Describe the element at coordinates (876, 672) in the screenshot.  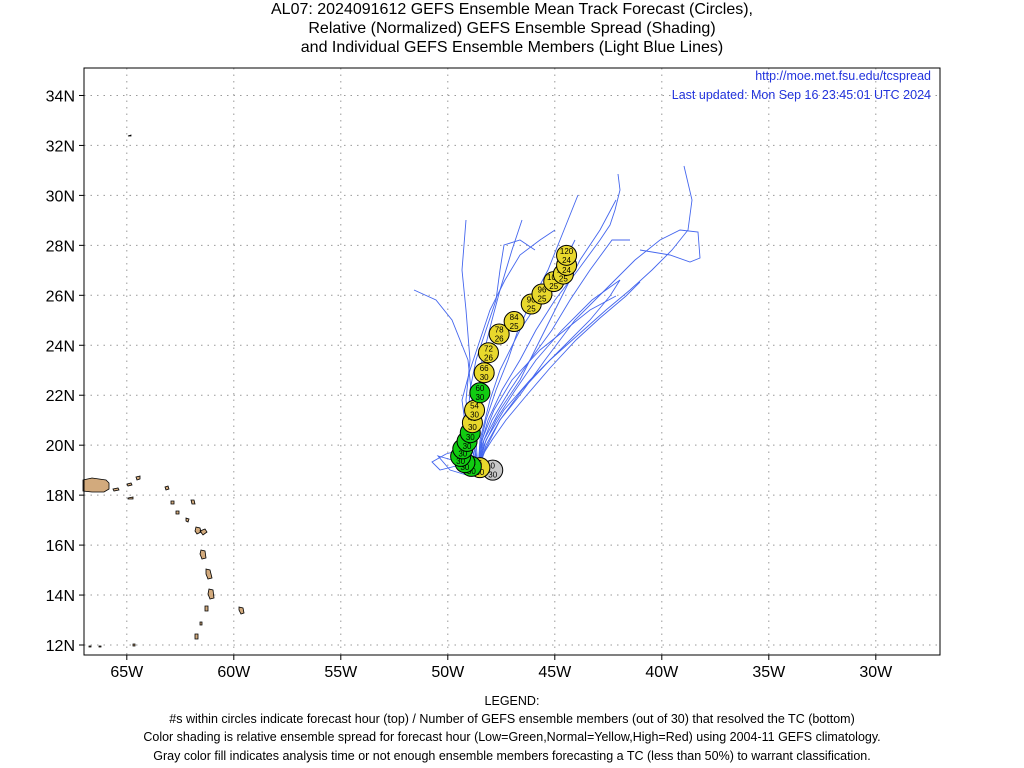
I see `lon-tick-label: 30W` at that location.